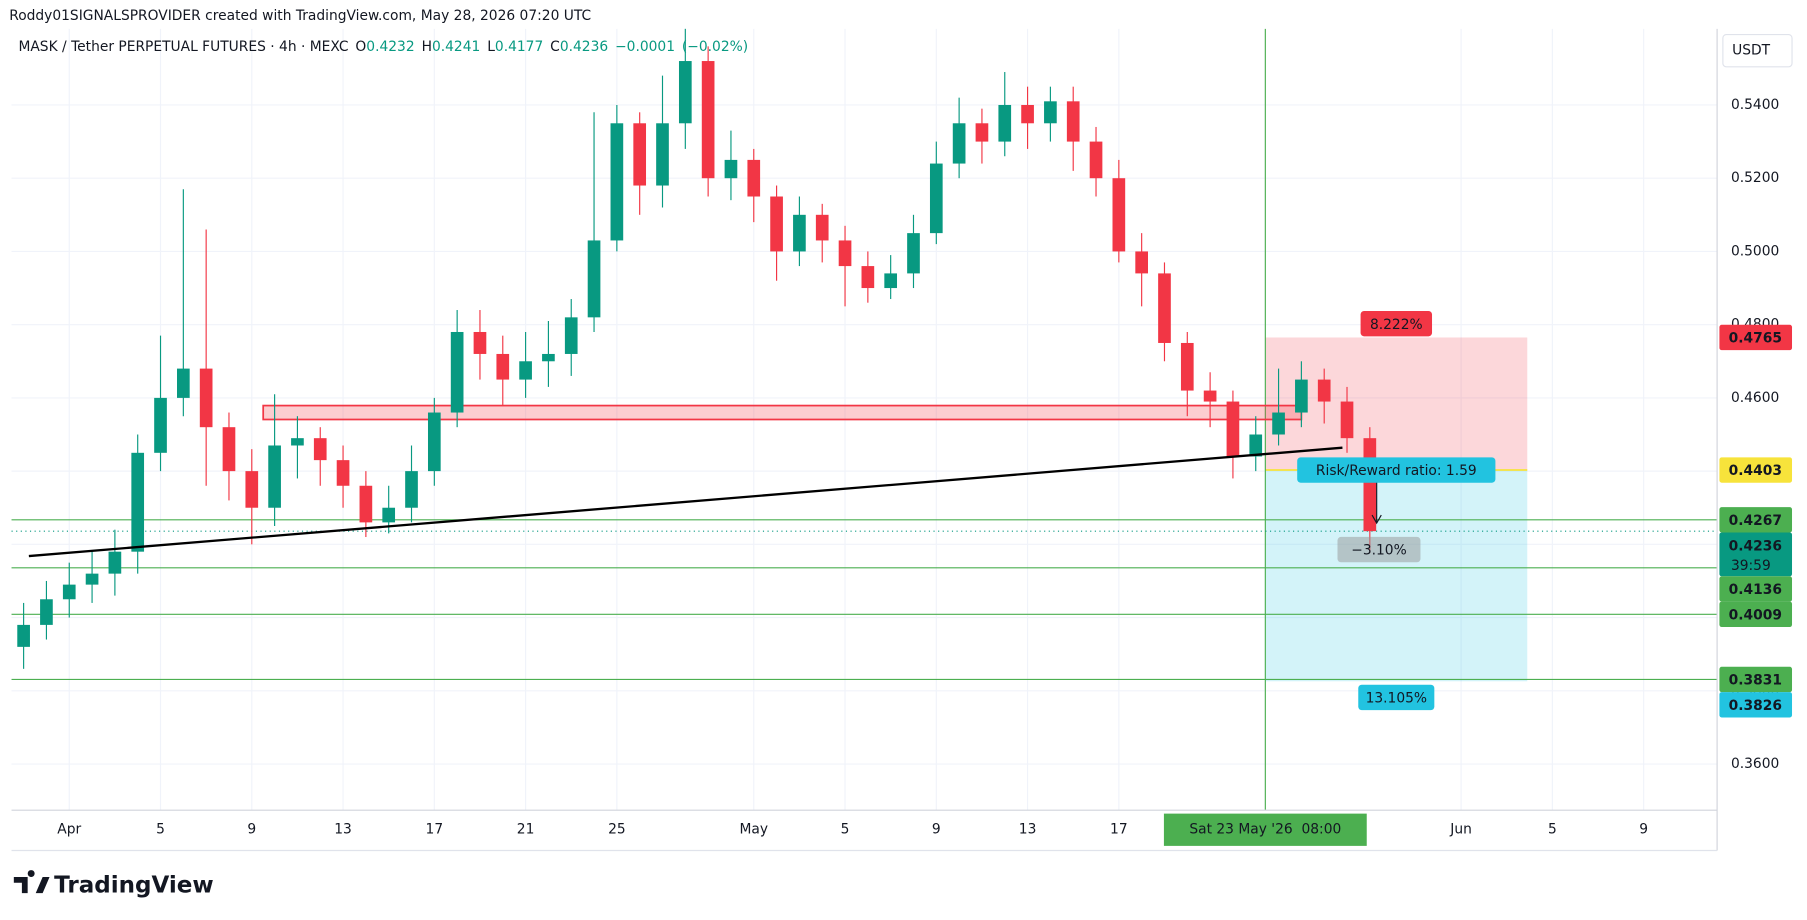 This screenshot has width=1807, height=920. I want to click on y-tick-label: 0.5000, so click(1755, 251).